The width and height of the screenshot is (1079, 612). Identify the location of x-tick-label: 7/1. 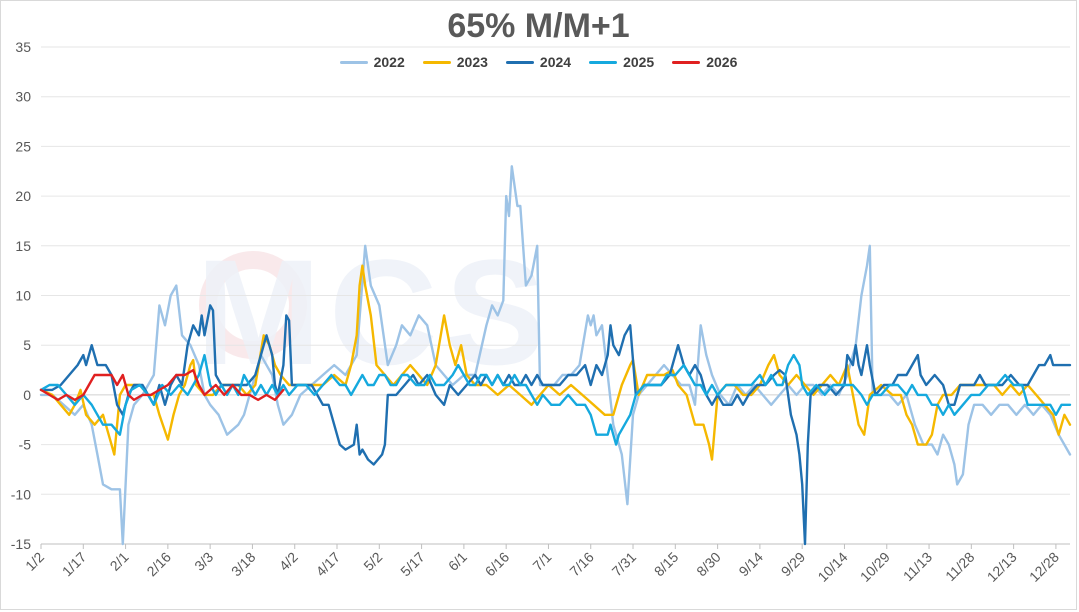
(541, 561).